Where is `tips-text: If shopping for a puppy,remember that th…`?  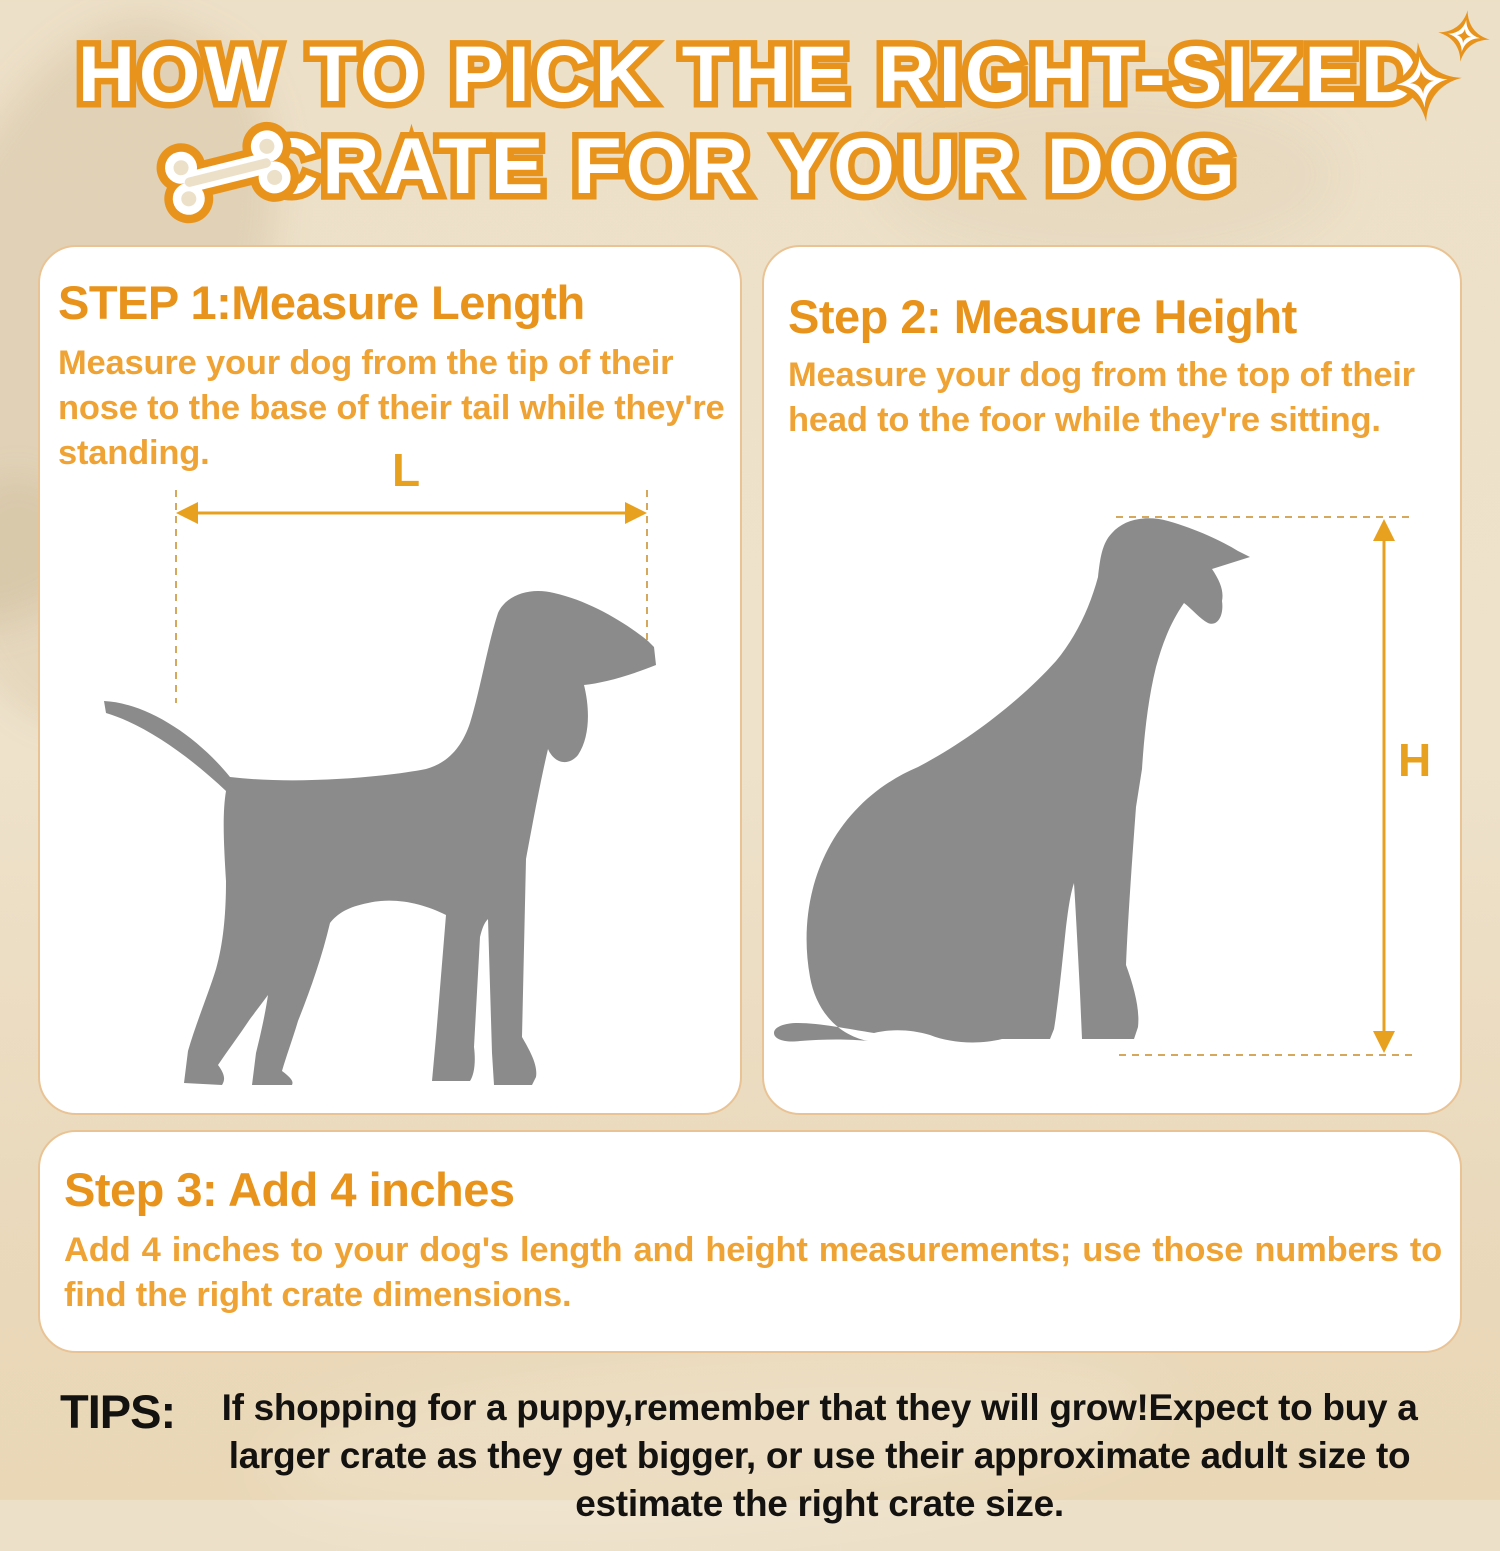 tips-text: If shopping for a puppy,remember that th… is located at coordinates (819, 1456).